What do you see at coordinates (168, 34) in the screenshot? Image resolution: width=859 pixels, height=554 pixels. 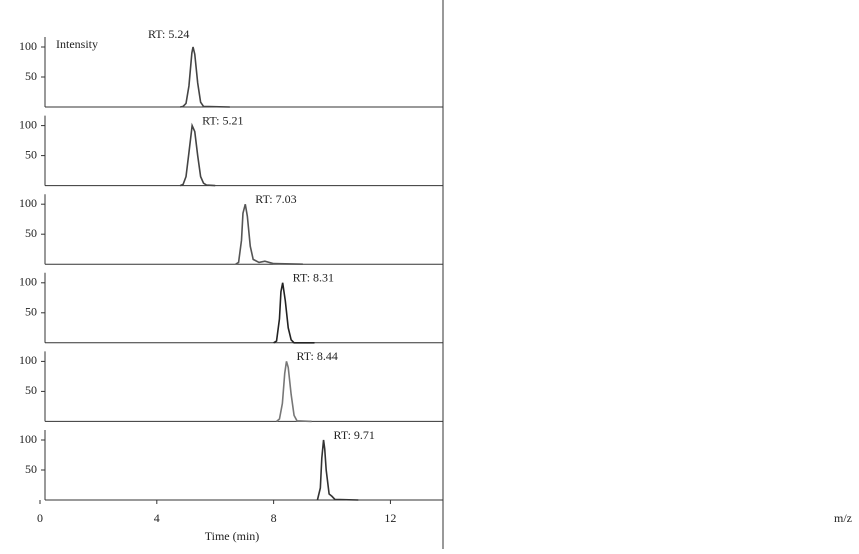 I see `rt-annotation: RT: 5.24` at bounding box center [168, 34].